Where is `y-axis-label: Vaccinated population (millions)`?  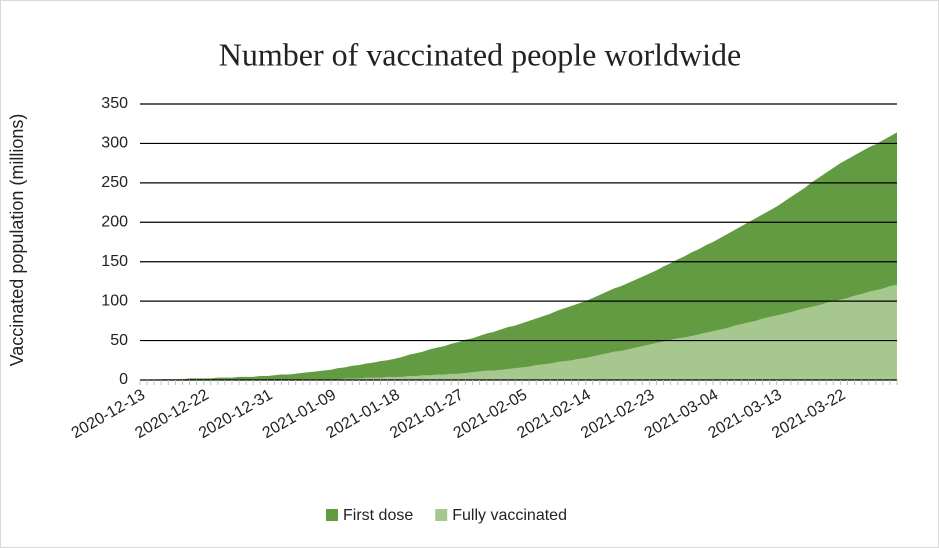
y-axis-label: Vaccinated population (millions) is located at coordinates (17, 240).